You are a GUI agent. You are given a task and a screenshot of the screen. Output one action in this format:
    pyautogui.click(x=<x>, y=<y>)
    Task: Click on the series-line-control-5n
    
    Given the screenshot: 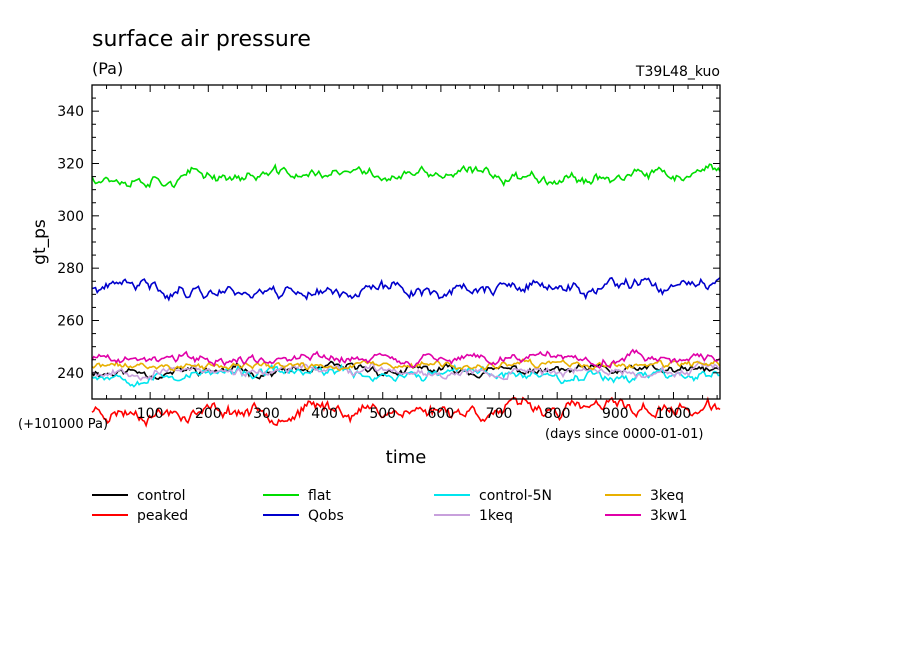 What is the action you would take?
    pyautogui.click(x=406, y=375)
    